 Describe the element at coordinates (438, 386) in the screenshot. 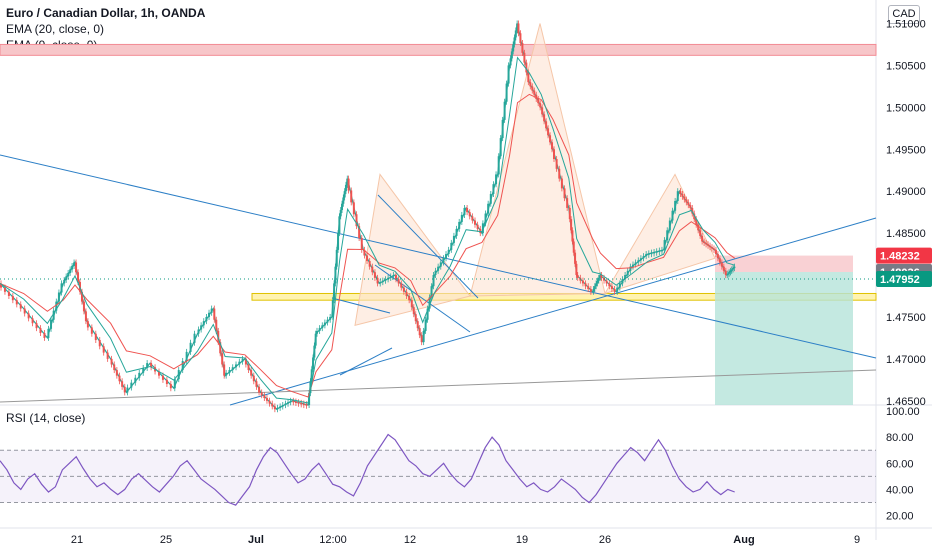

I see `long-support-line` at that location.